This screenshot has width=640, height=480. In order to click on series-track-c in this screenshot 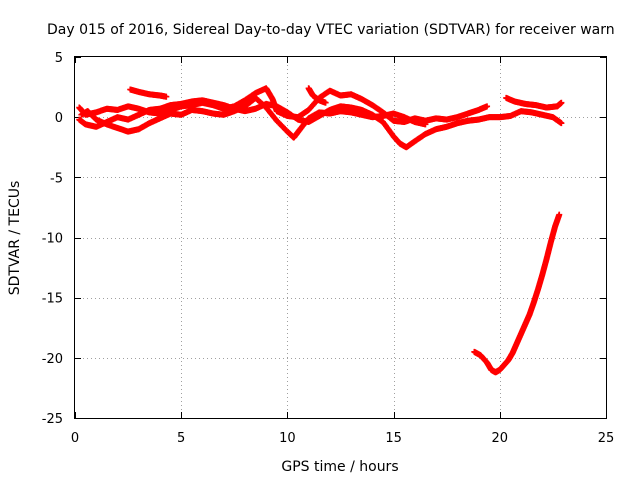, I will do `click(253, 117)`.